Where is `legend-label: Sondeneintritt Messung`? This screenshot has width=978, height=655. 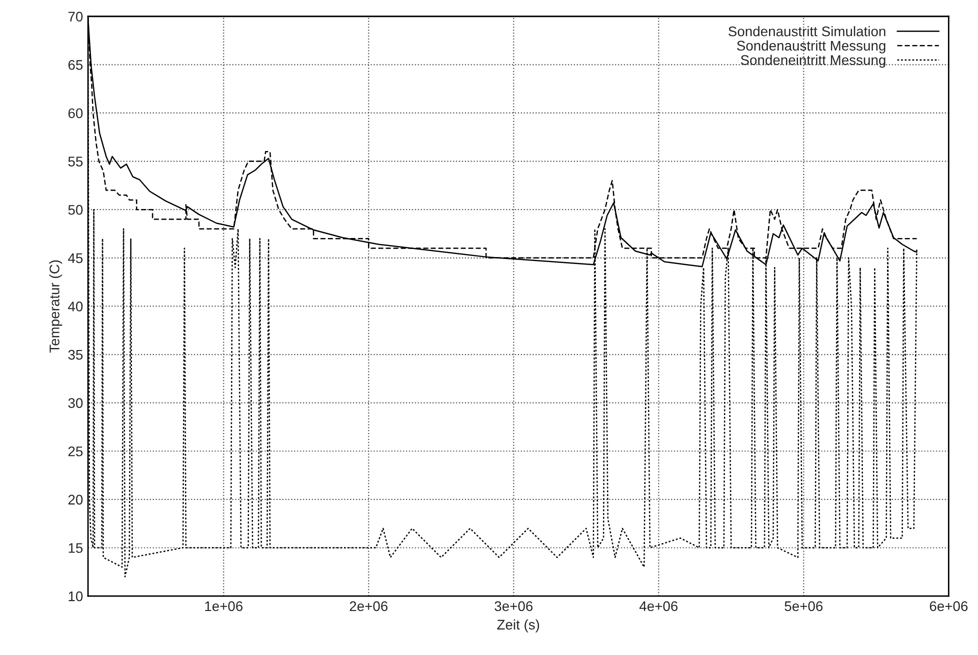
legend-label: Sondeneintritt Messung is located at coordinates (813, 61).